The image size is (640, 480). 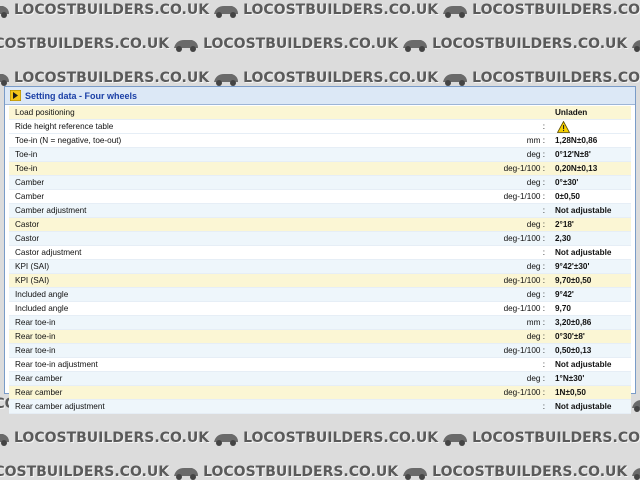 I want to click on table-row: Castor deg-1/100 : 2,30, so click(x=320, y=239).